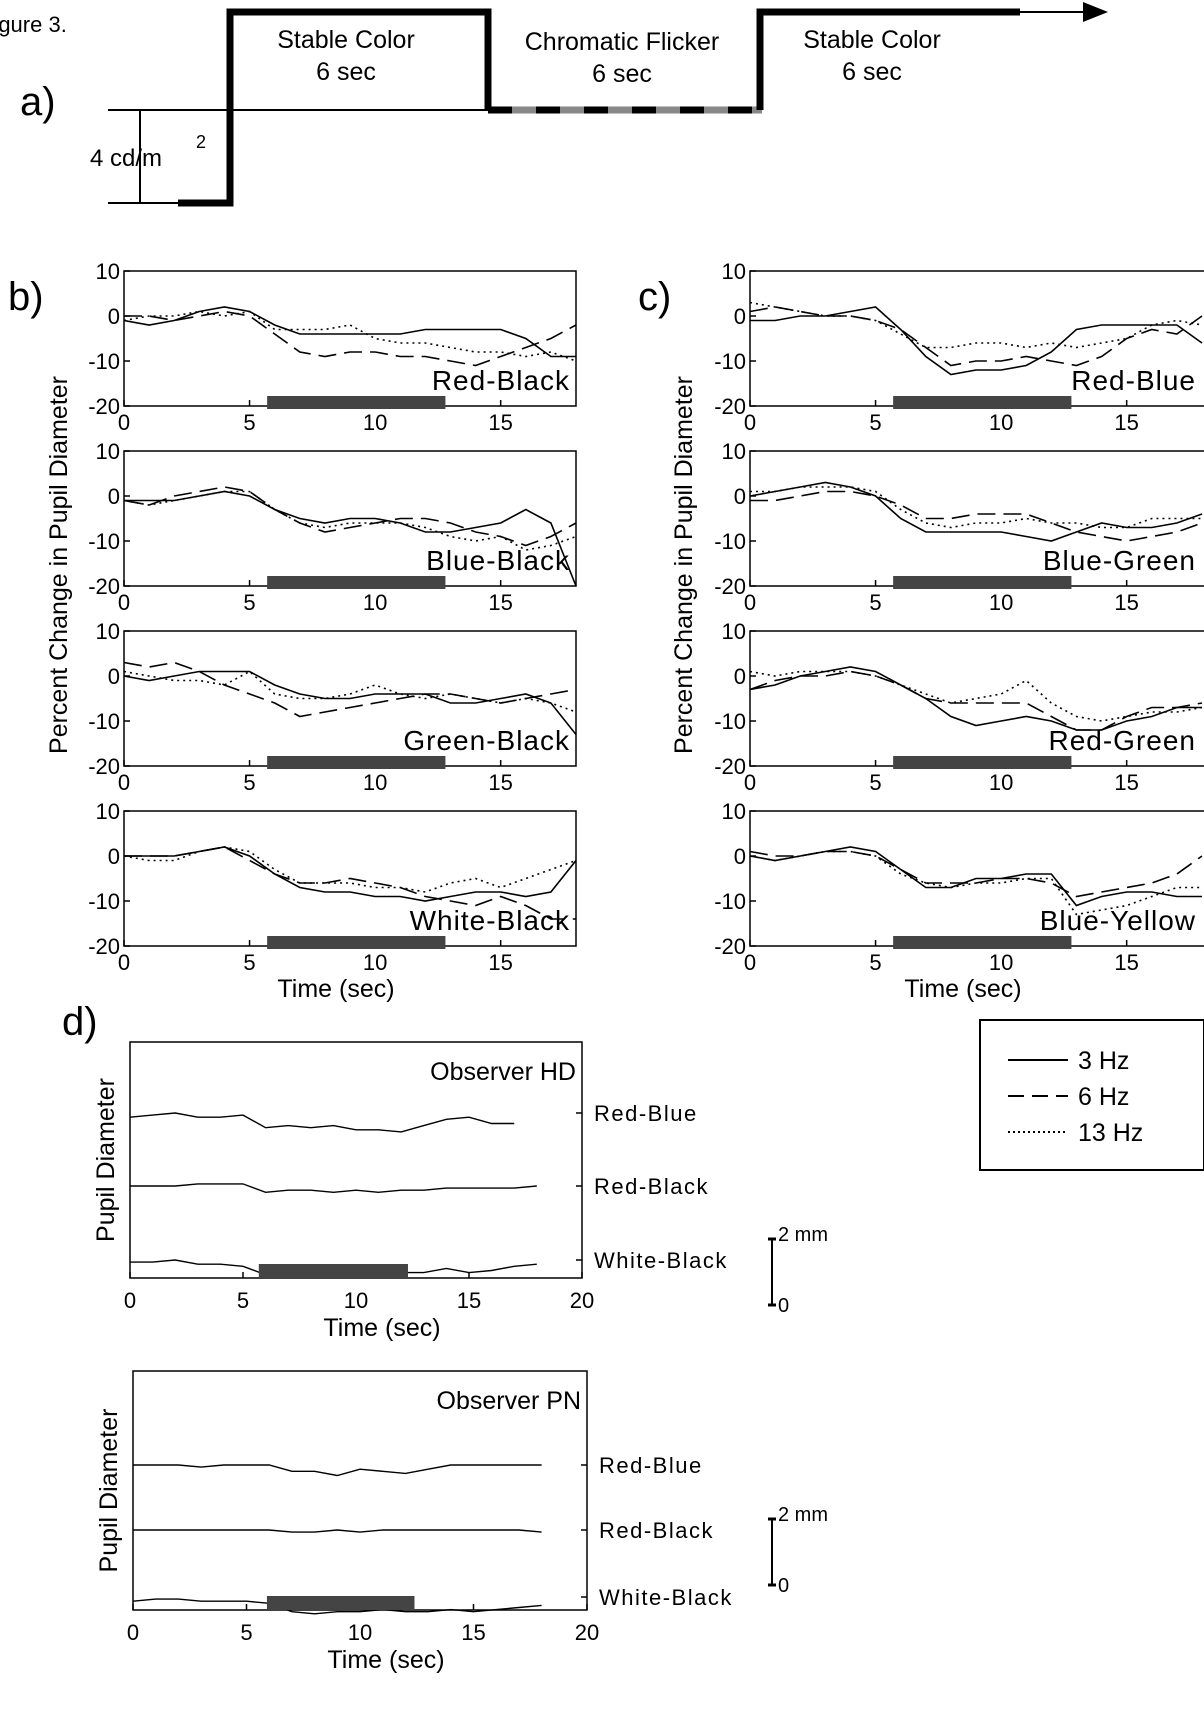 The height and width of the screenshot is (1725, 1204). I want to click on panel-b-label: b), so click(26, 297).